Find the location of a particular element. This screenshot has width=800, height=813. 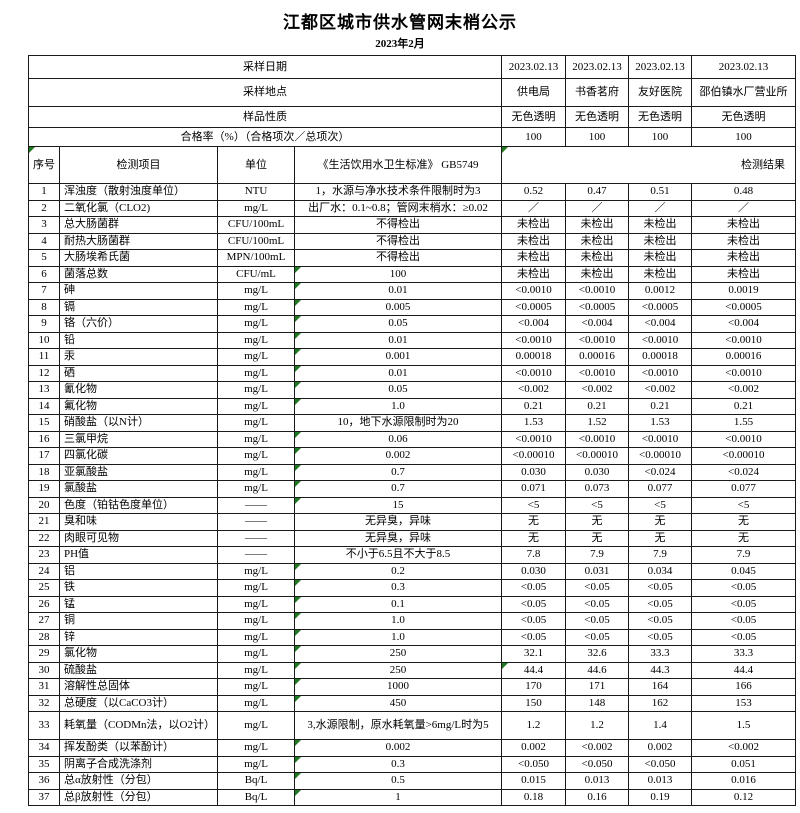

result-value: <0.002 is located at coordinates (597, 390).